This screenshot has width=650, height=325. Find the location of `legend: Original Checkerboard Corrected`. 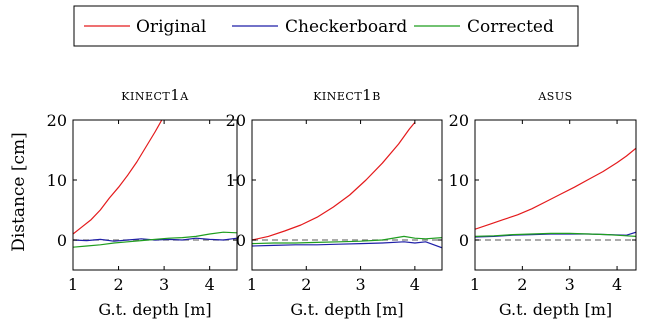

legend: Original Checkerboard Corrected is located at coordinates (326, 26).